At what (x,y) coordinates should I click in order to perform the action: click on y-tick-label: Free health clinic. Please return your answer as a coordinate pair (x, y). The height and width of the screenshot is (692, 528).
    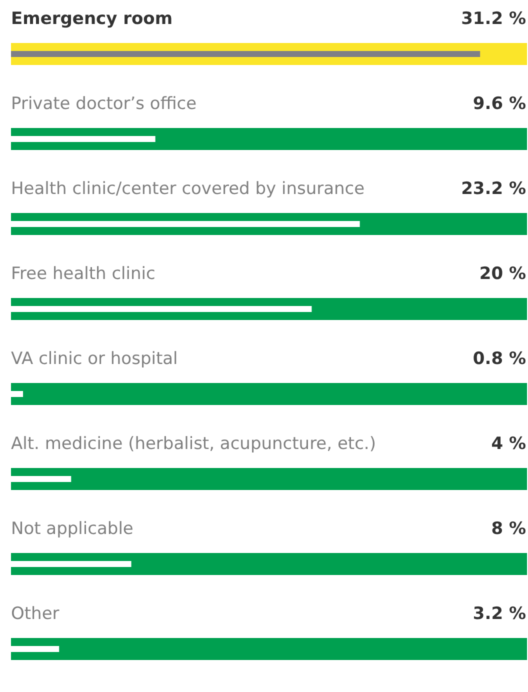
    Looking at the image, I should click on (83, 274).